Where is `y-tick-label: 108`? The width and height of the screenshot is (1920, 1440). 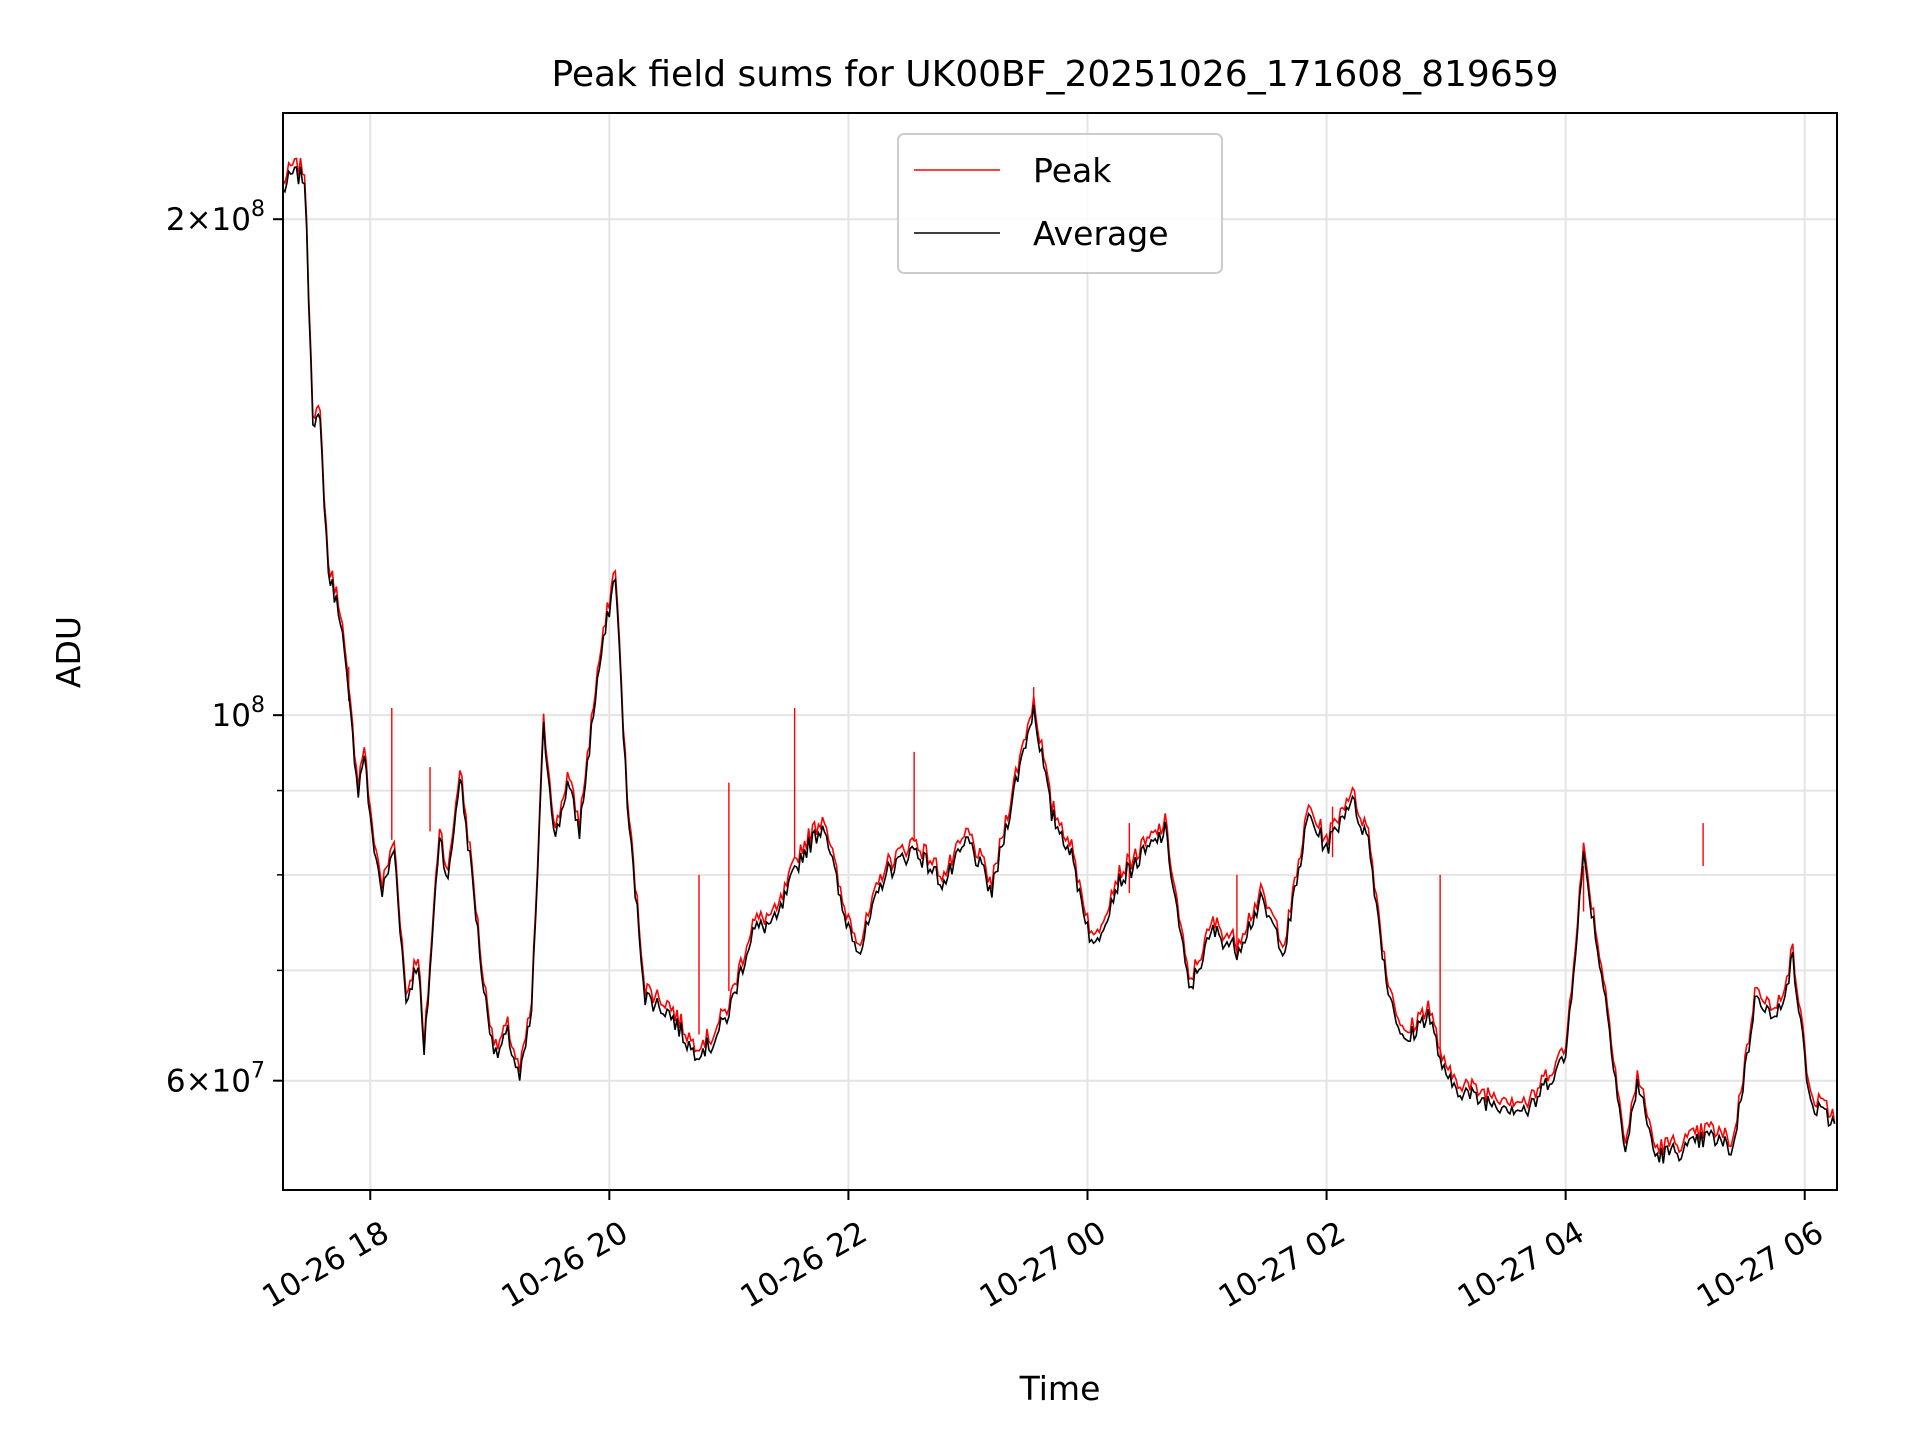 y-tick-label: 108 is located at coordinates (238, 713).